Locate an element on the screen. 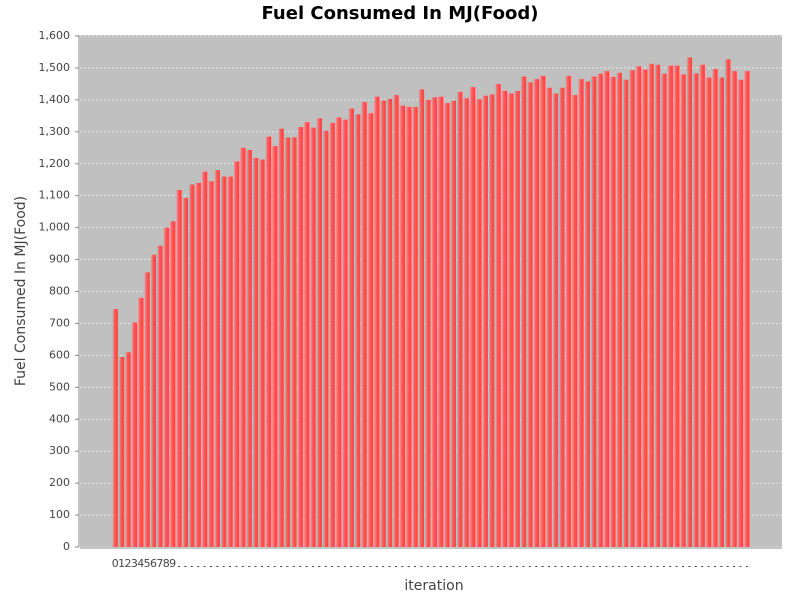 The image size is (800, 600). chart-title: Fuel Consumed In MJ(Food) is located at coordinates (400, 13).